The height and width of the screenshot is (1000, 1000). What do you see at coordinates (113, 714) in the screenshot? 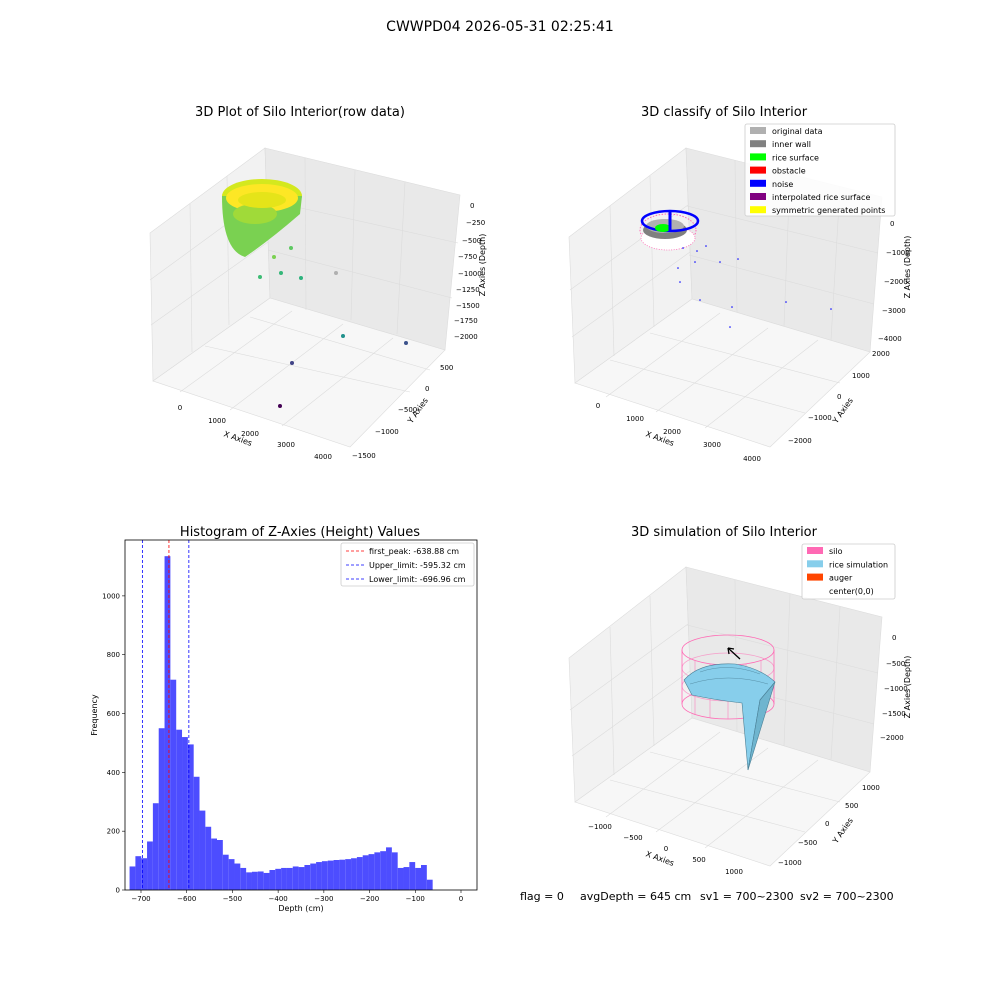
I see `histogram-y-tick-label: 600` at bounding box center [113, 714].